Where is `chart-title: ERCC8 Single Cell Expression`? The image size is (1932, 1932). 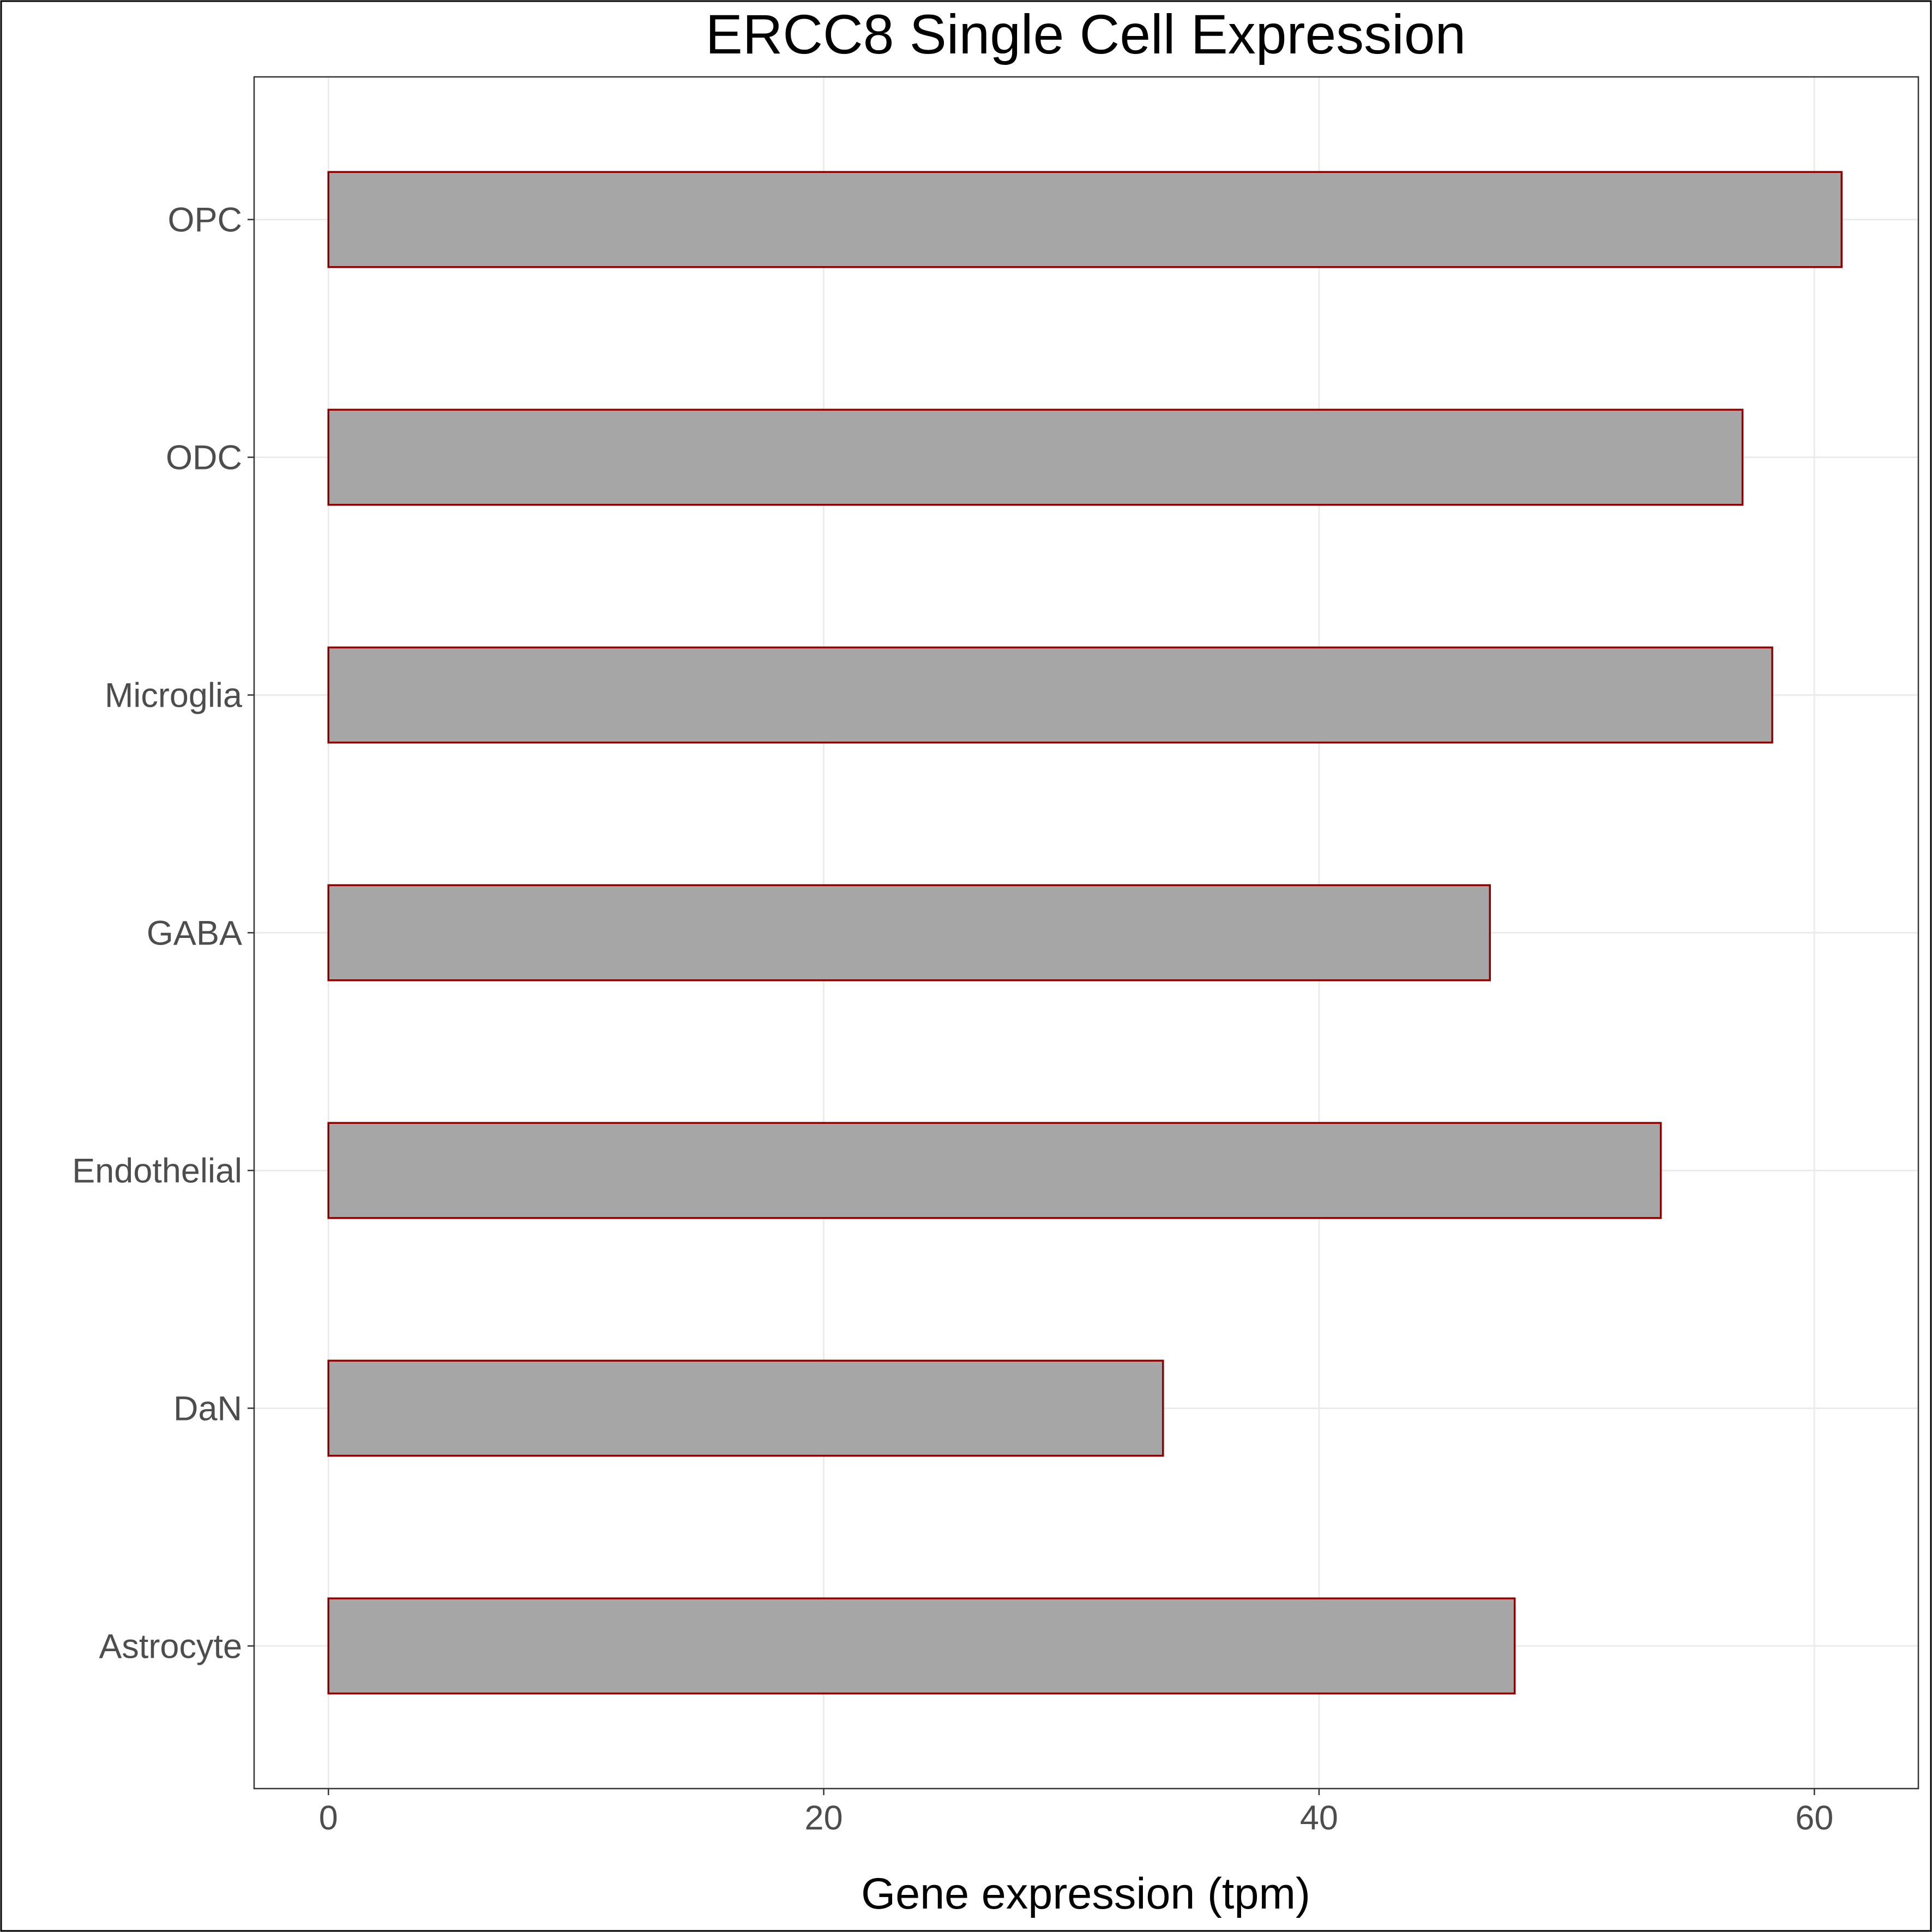
chart-title: ERCC8 Single Cell Expression is located at coordinates (1086, 34).